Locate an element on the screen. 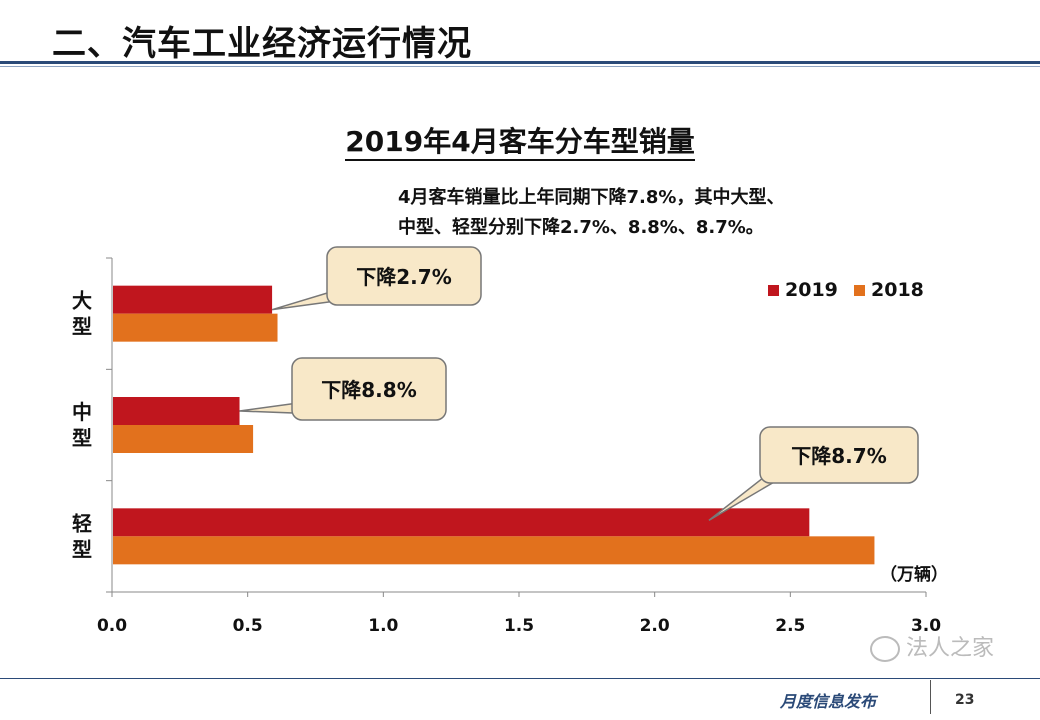 This screenshot has height=720, width=1040. x-tick-label: 2.5 is located at coordinates (790, 626).